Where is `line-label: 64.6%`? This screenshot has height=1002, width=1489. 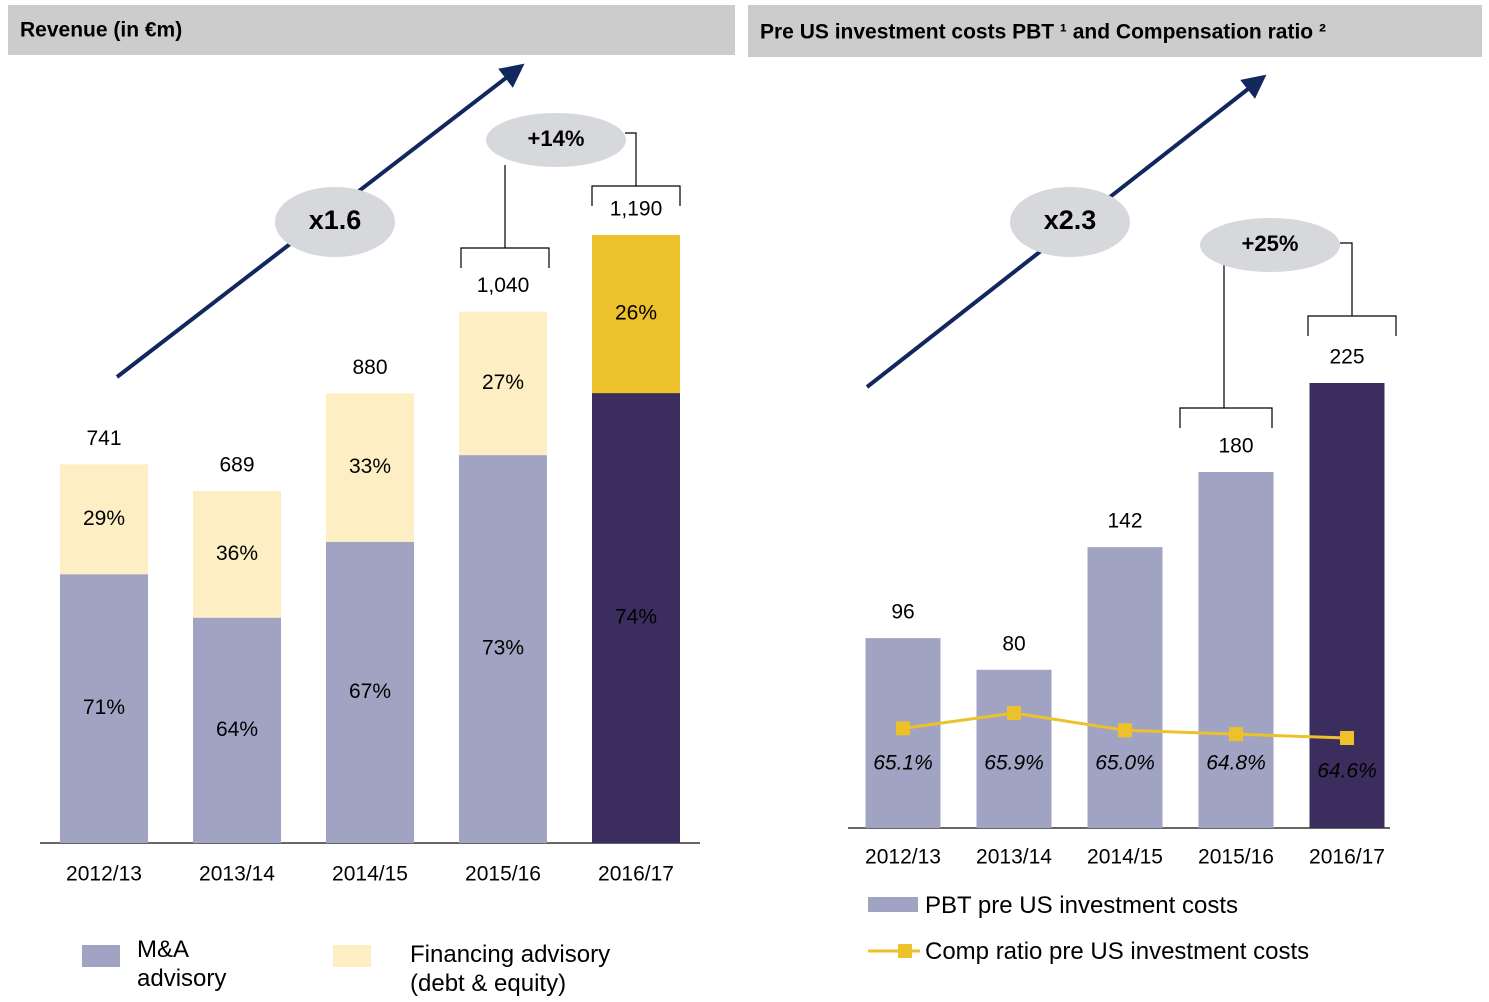
line-label: 64.6% is located at coordinates (1347, 771).